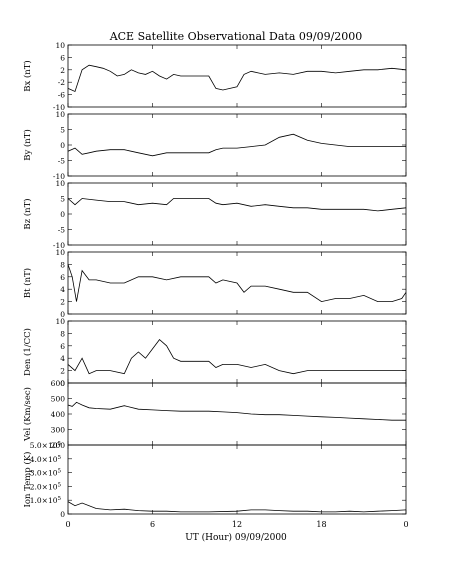 This screenshot has width=454, height=567. I want to click on panel-5: 10 8 6 4 2 0 Den (1/CC), so click(214, 352).